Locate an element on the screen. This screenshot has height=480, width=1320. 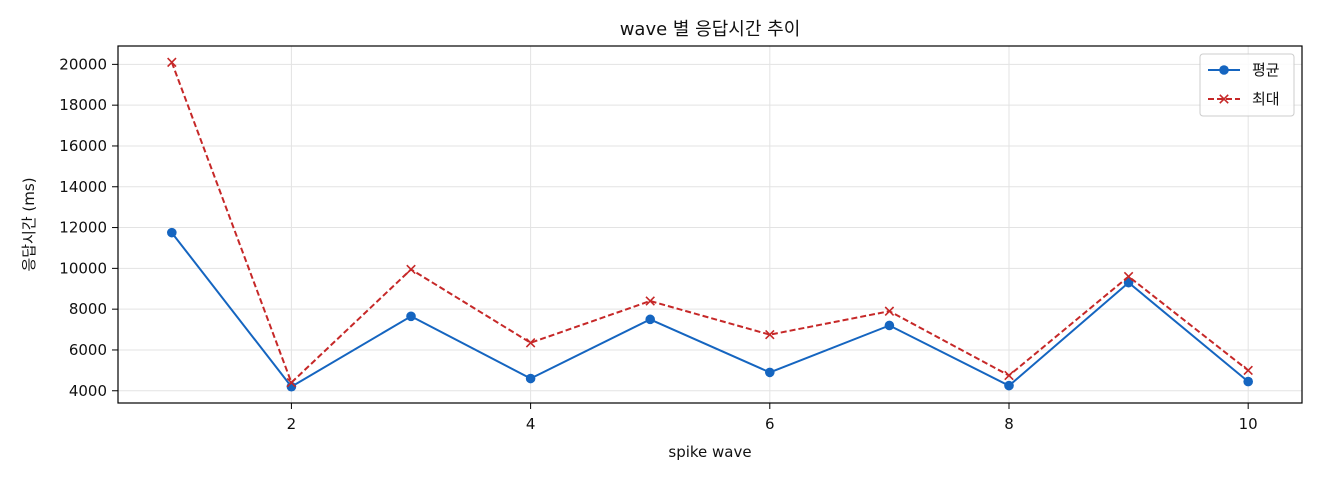
y-tick-label: 4000 is located at coordinates (88, 391).